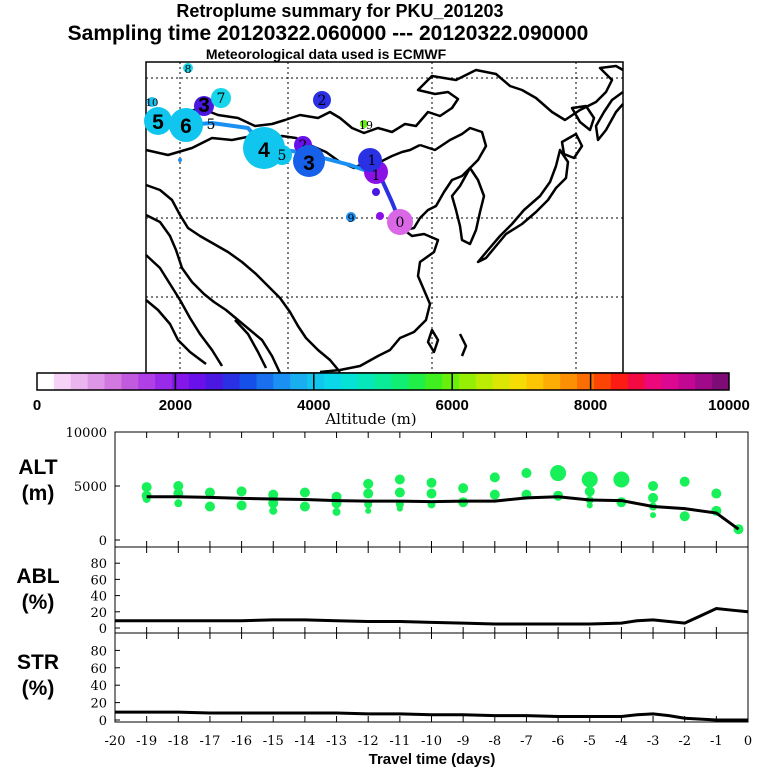 The width and height of the screenshot is (768, 768). Describe the element at coordinates (115, 741) in the screenshot. I see `x-tick-label: -20` at that location.